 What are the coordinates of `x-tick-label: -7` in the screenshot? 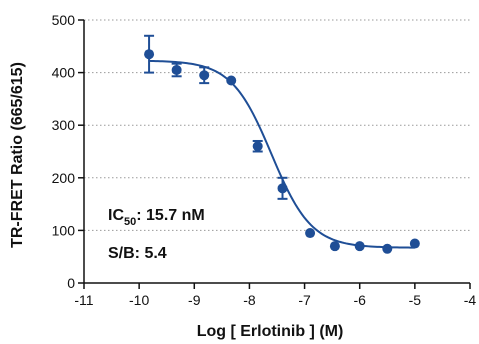 It's located at (304, 300).